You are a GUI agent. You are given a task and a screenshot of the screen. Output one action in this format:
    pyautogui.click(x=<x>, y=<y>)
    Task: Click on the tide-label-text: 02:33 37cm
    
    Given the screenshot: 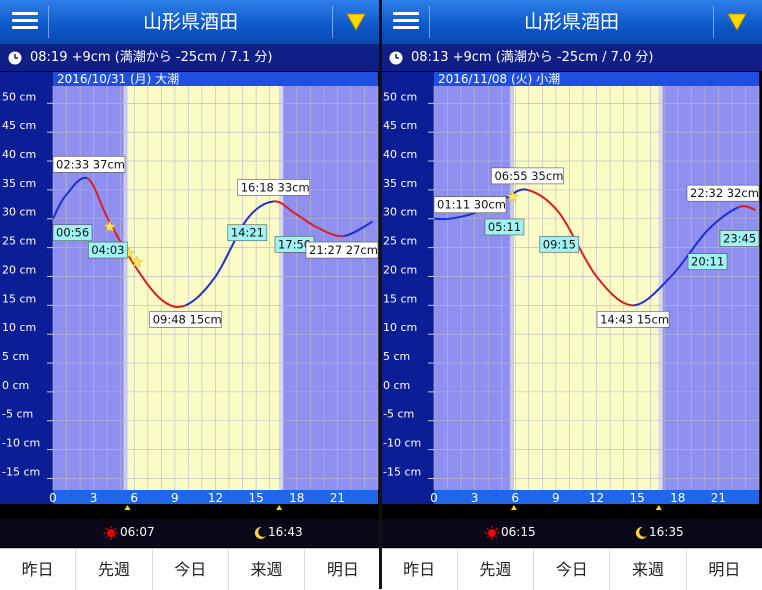 What is the action you would take?
    pyautogui.click(x=90, y=164)
    